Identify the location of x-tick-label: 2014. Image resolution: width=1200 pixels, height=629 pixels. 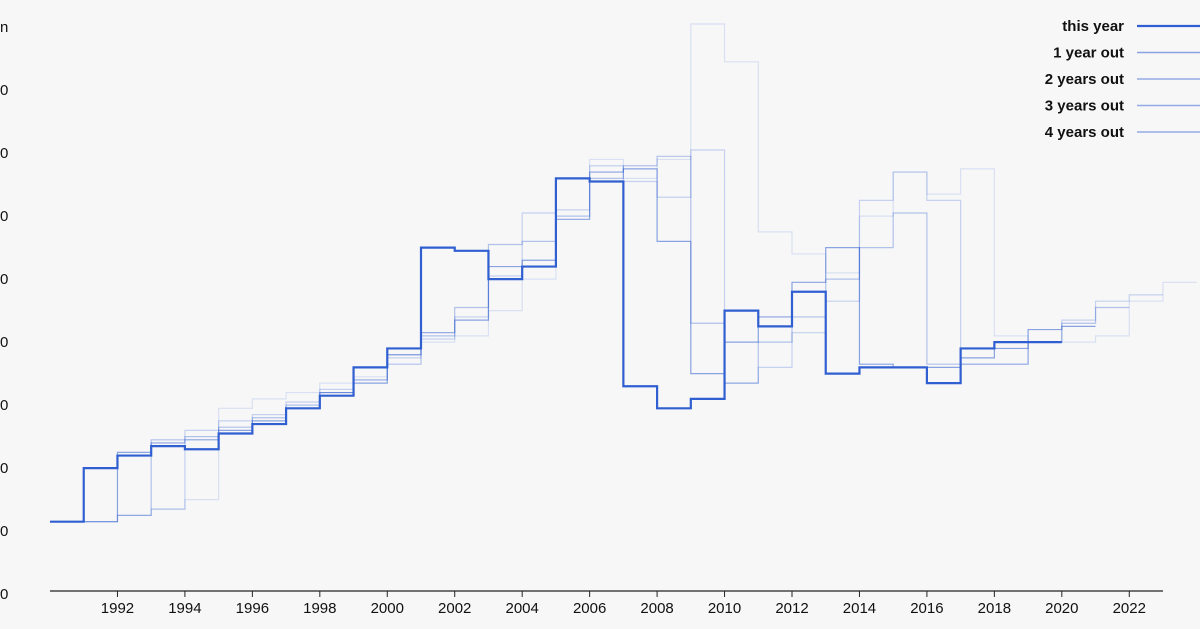
(859, 608).